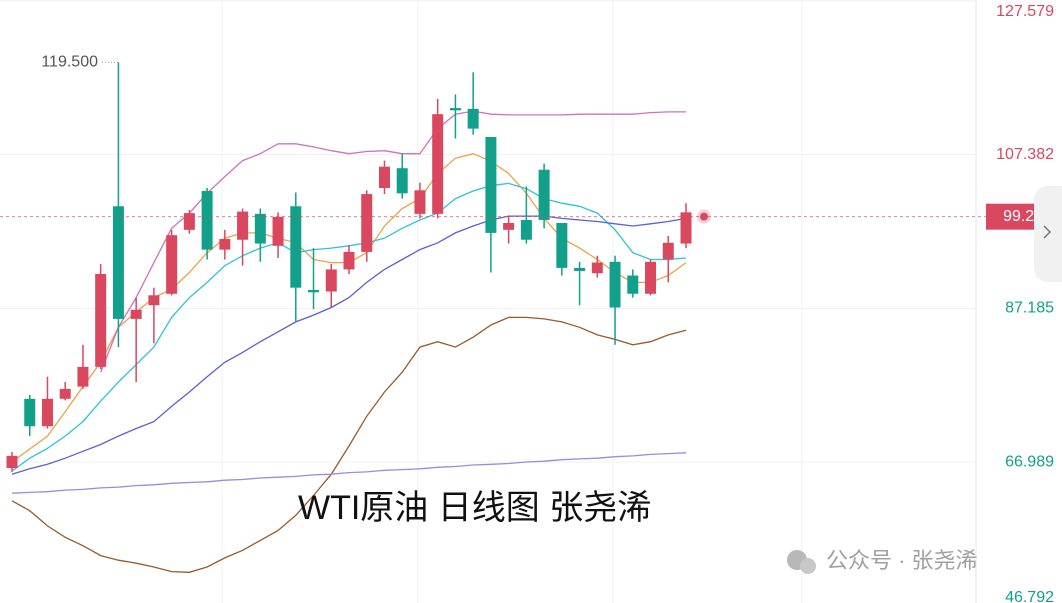 The width and height of the screenshot is (1062, 603). Describe the element at coordinates (349, 473) in the screenshot. I see `indicator-line` at that location.